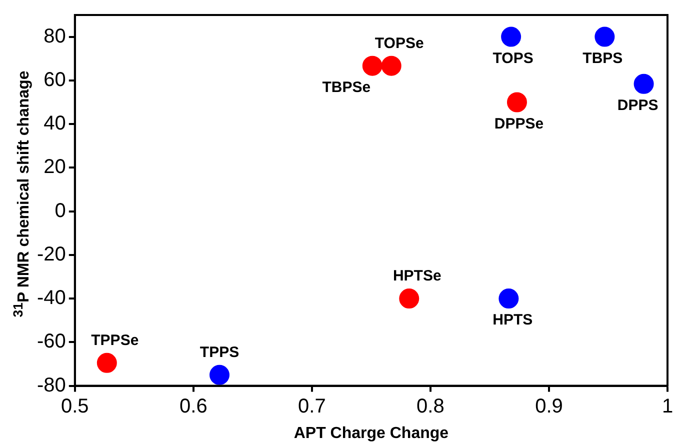 Image resolution: width=678 pixels, height=447 pixels. What do you see at coordinates (55, 123) in the screenshot?
I see `y-tick-label: 40` at bounding box center [55, 123].